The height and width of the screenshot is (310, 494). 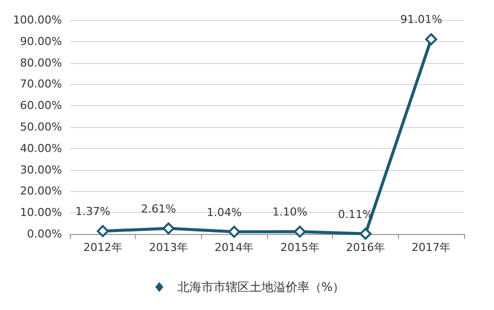 I want to click on x-tick-label: 2012年, so click(x=102, y=247).